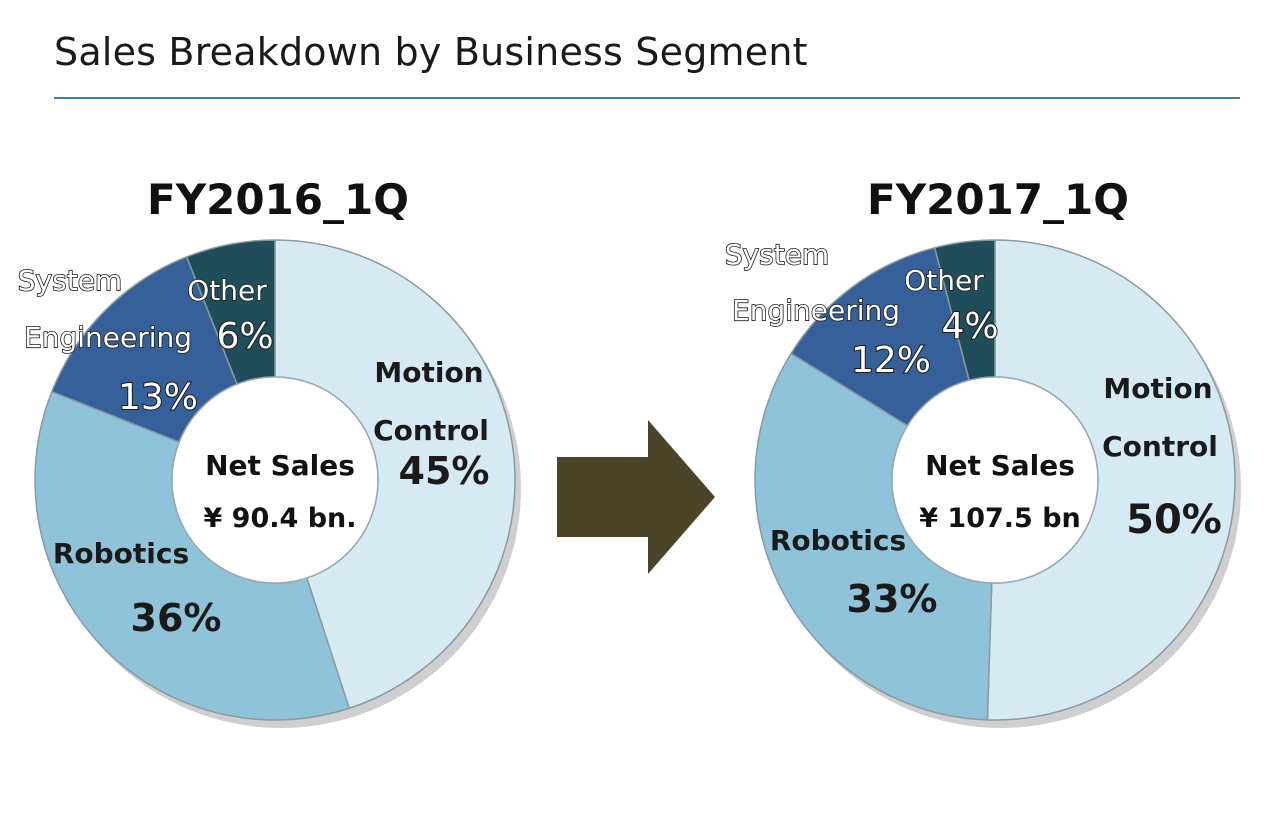 This screenshot has height=829, width=1280. I want to click on segment-value-motion-control: 50%, so click(1174, 520).